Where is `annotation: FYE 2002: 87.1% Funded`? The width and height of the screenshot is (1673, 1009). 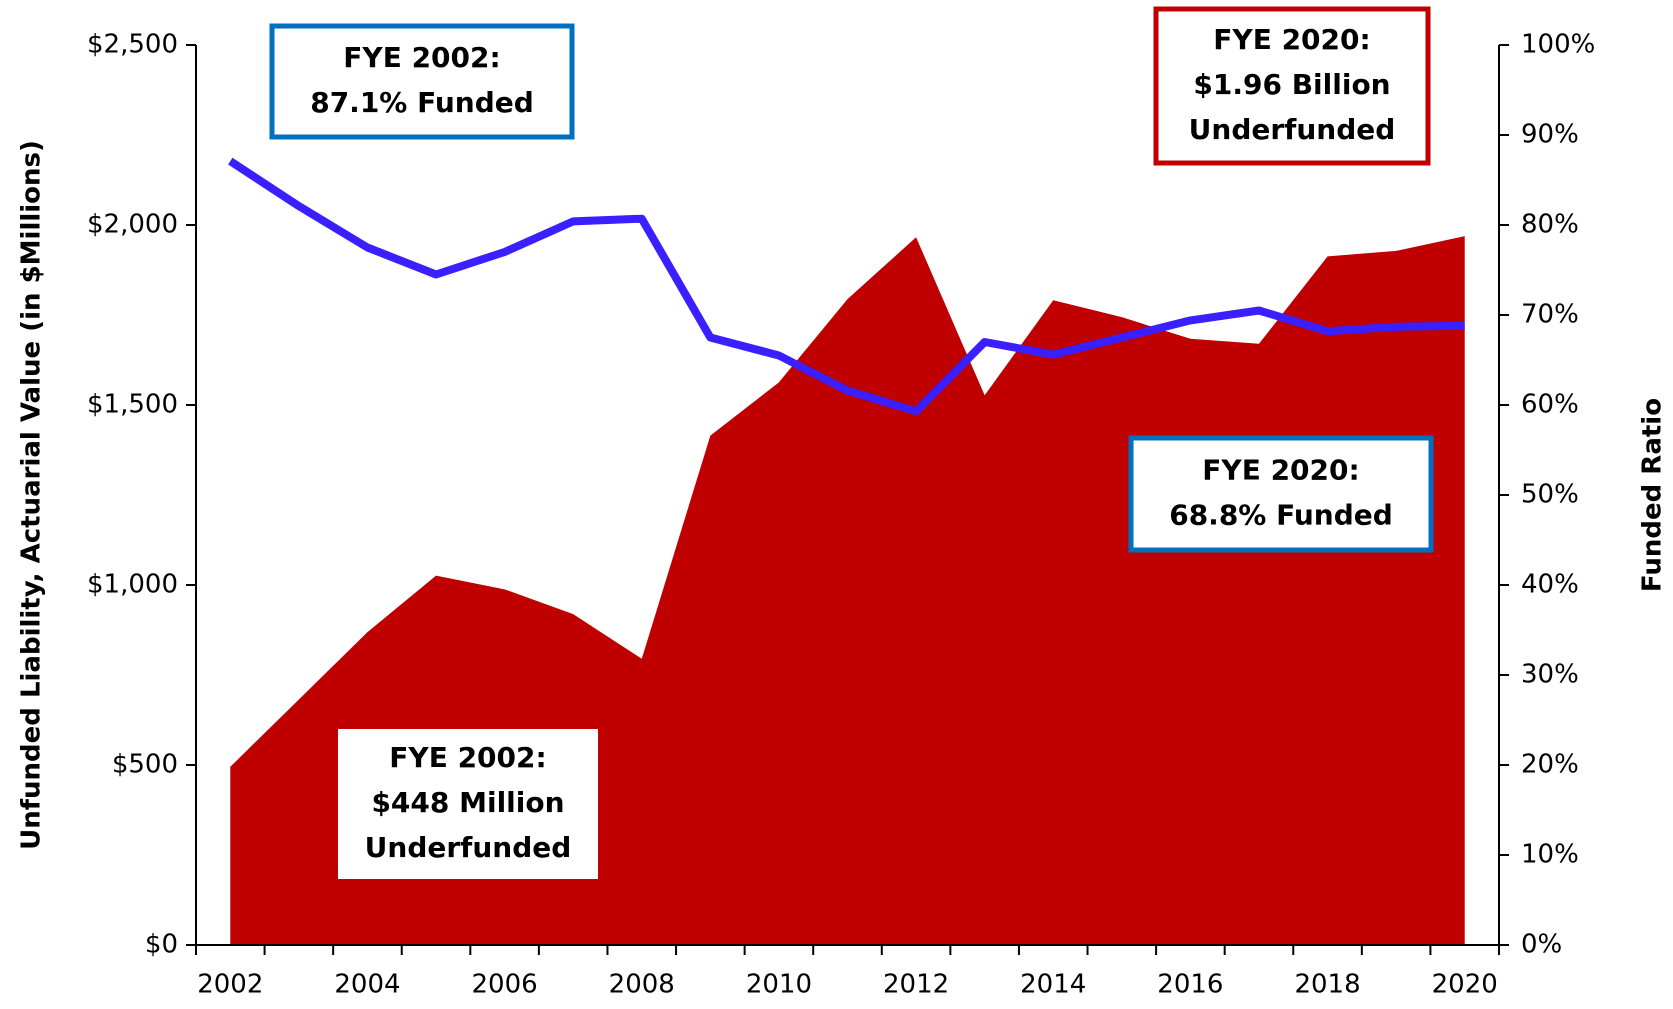 annotation: FYE 2002: 87.1% Funded is located at coordinates (422, 81).